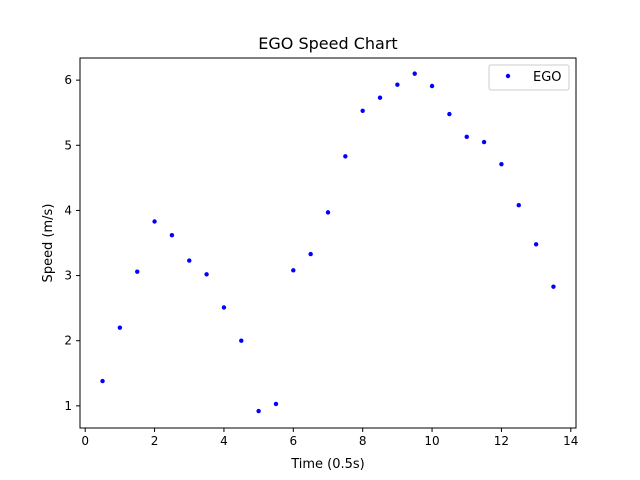  Describe the element at coordinates (68, 341) in the screenshot. I see `y-tick-label: 2` at that location.